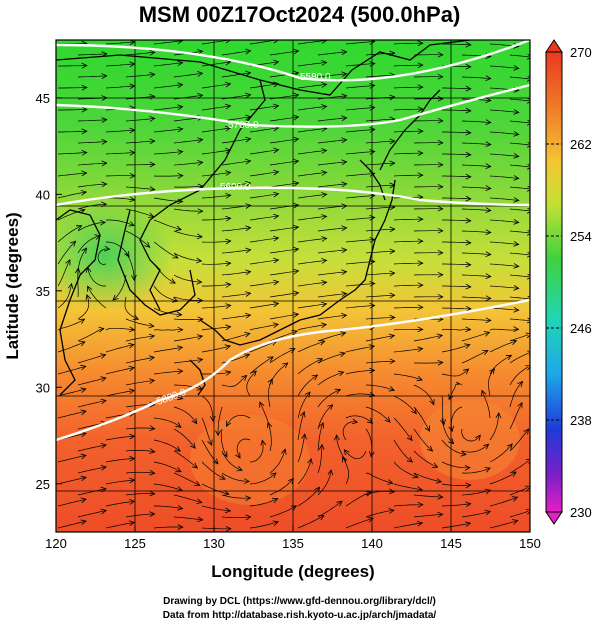 This screenshot has height=630, width=599. I want to click on colorbar-tick-label: 270, so click(581, 52).